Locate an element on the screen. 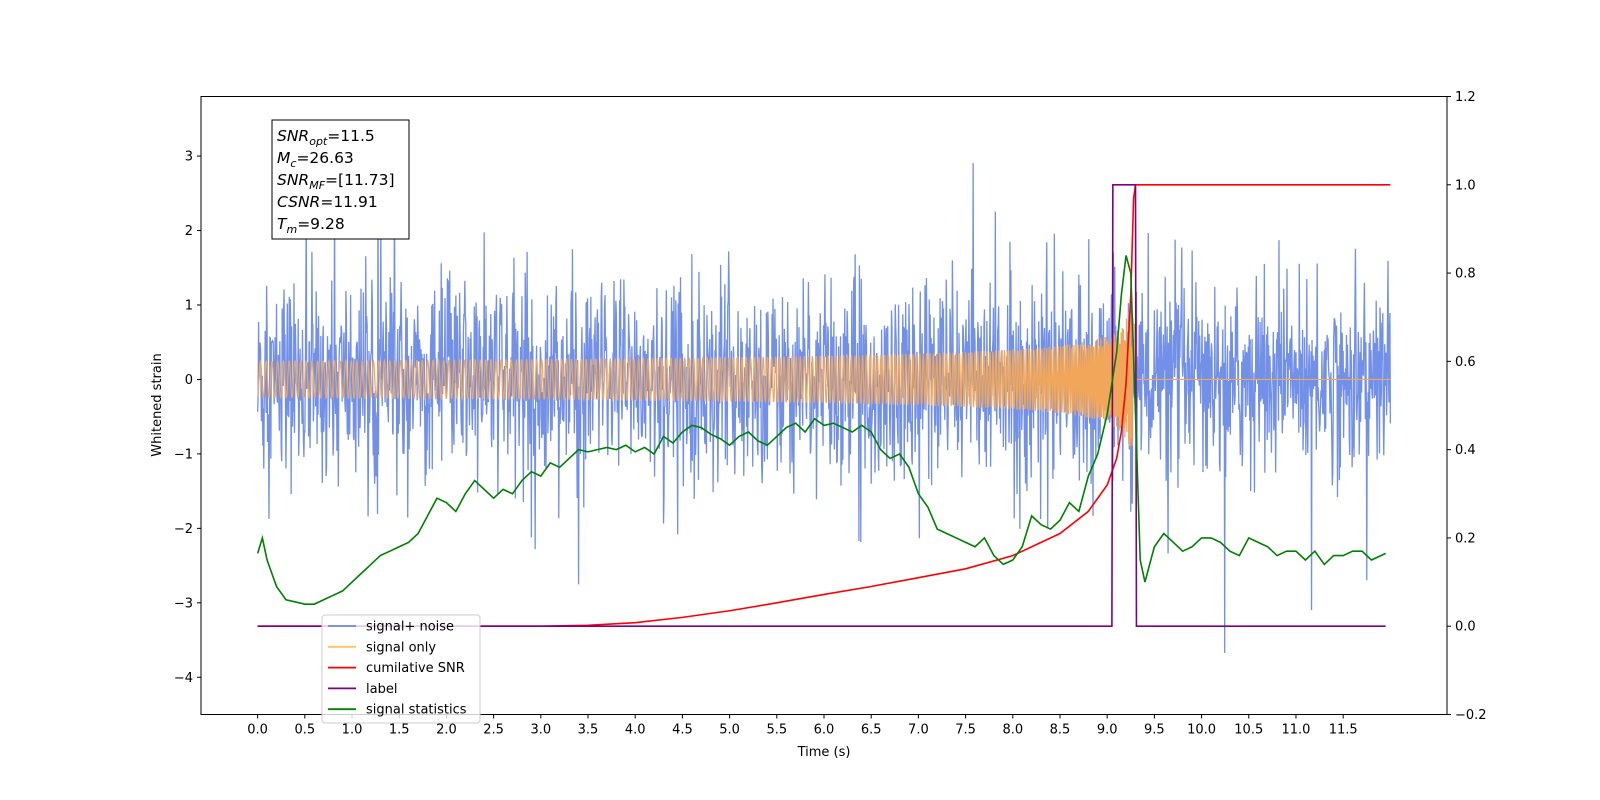 Image resolution: width=1600 pixels, height=800 pixels. y-axis-left: 3 2 1 0 −1 −2 −3 −4 is located at coordinates (187, 418).